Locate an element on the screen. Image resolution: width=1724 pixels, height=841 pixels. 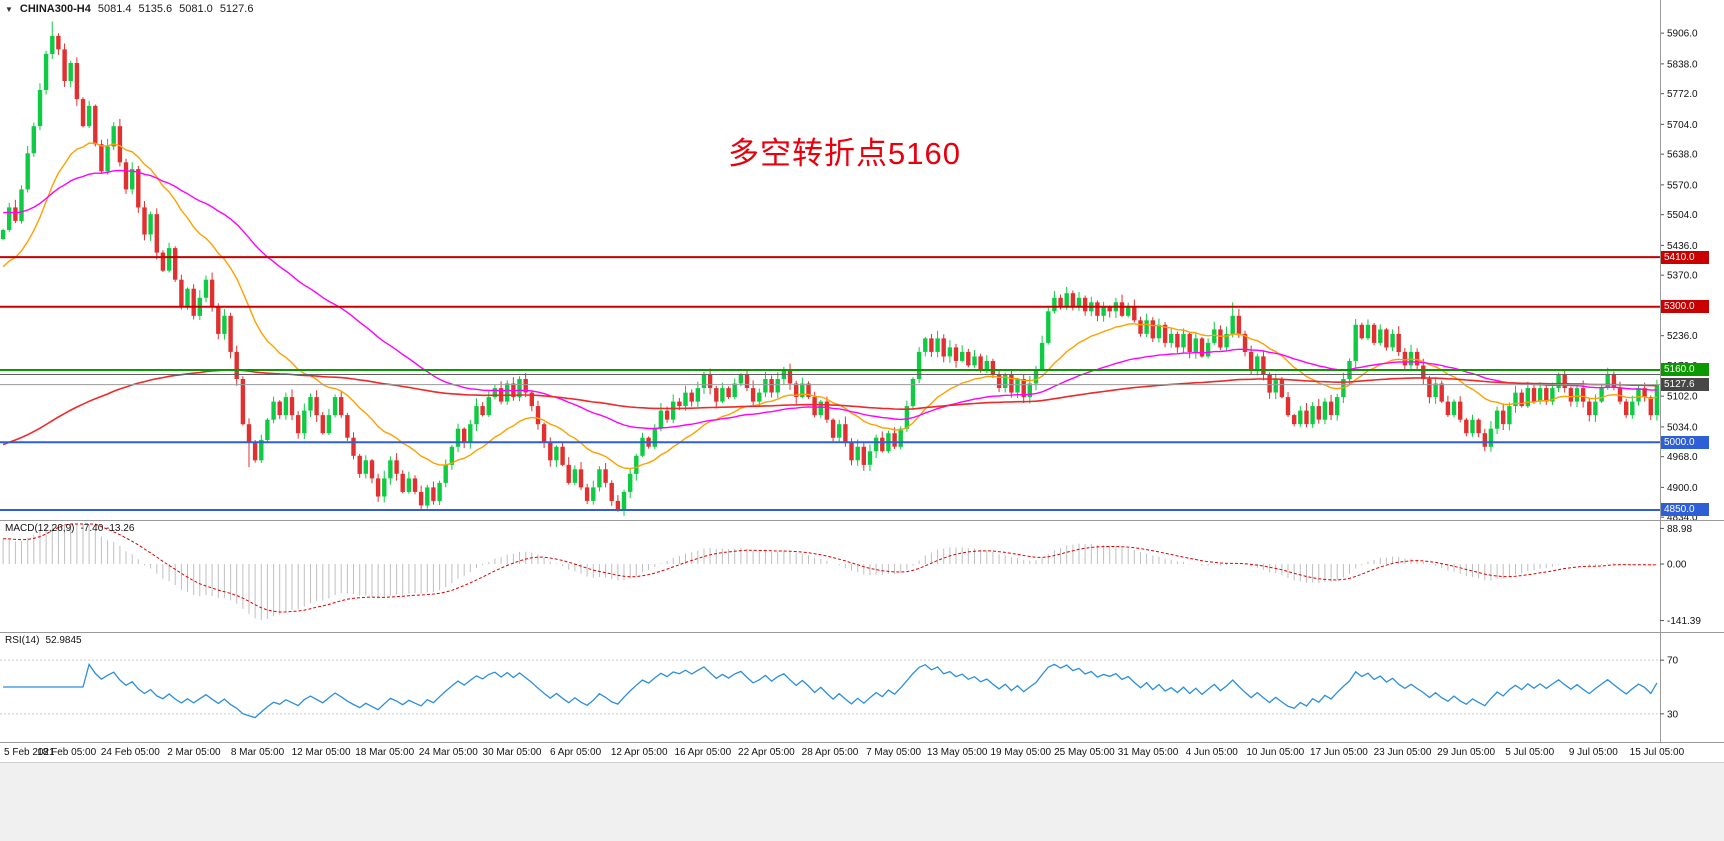
quote-low: 5081.0 is located at coordinates (196, 9).